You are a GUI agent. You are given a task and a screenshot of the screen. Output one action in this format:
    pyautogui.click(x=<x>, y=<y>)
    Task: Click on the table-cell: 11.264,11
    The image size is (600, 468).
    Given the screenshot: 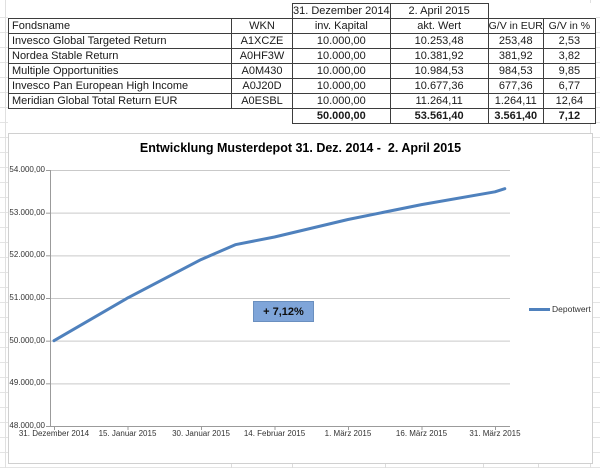 What is the action you would take?
    pyautogui.click(x=439, y=101)
    